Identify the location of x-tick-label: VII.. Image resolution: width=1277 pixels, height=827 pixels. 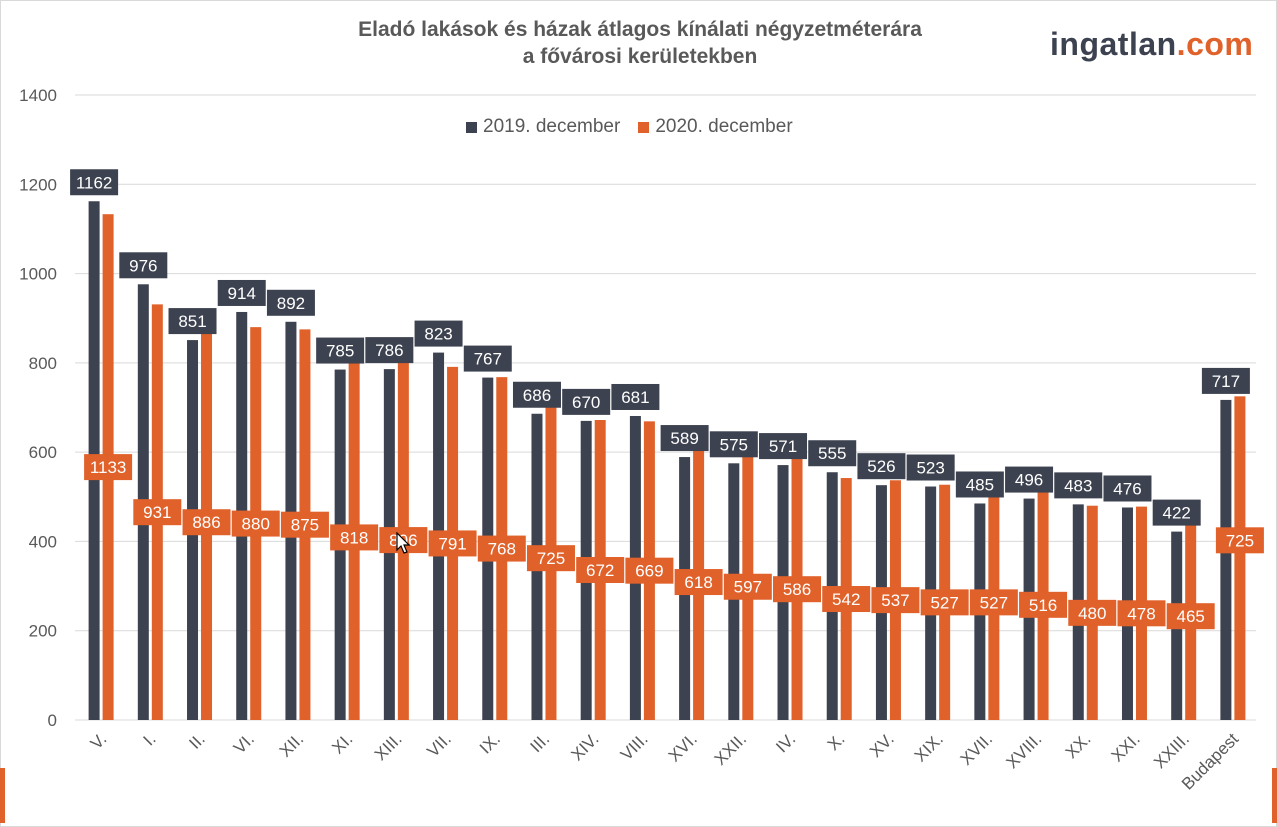
(438, 744).